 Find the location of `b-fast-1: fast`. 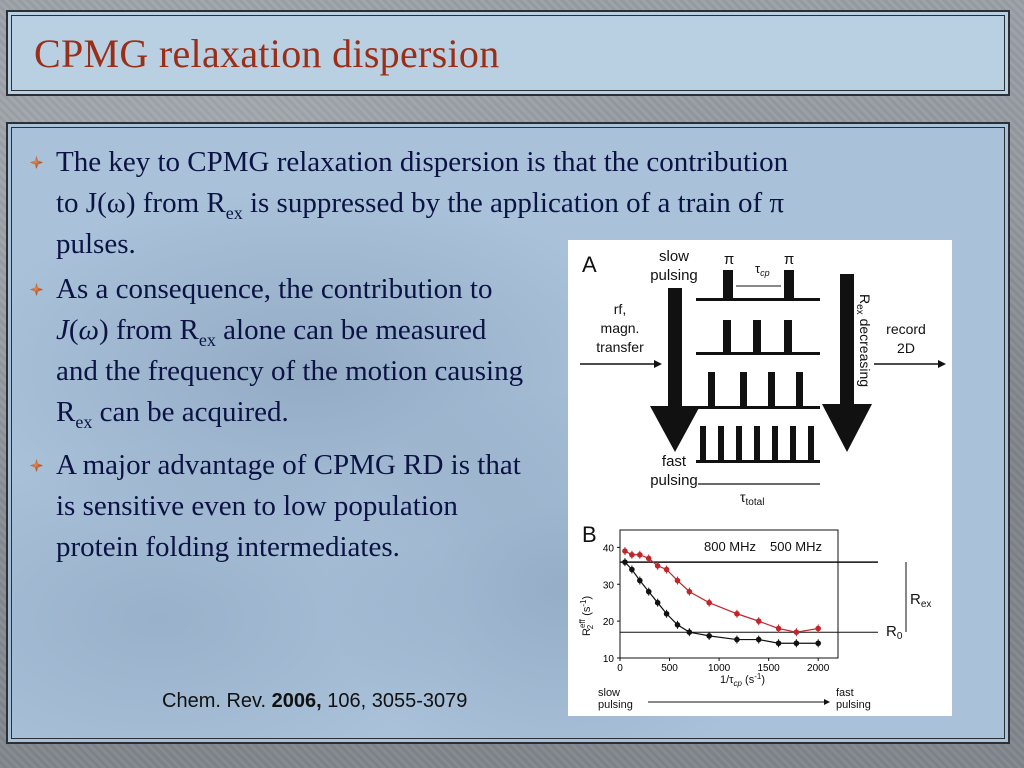

b-fast-1: fast is located at coordinates (845, 693).